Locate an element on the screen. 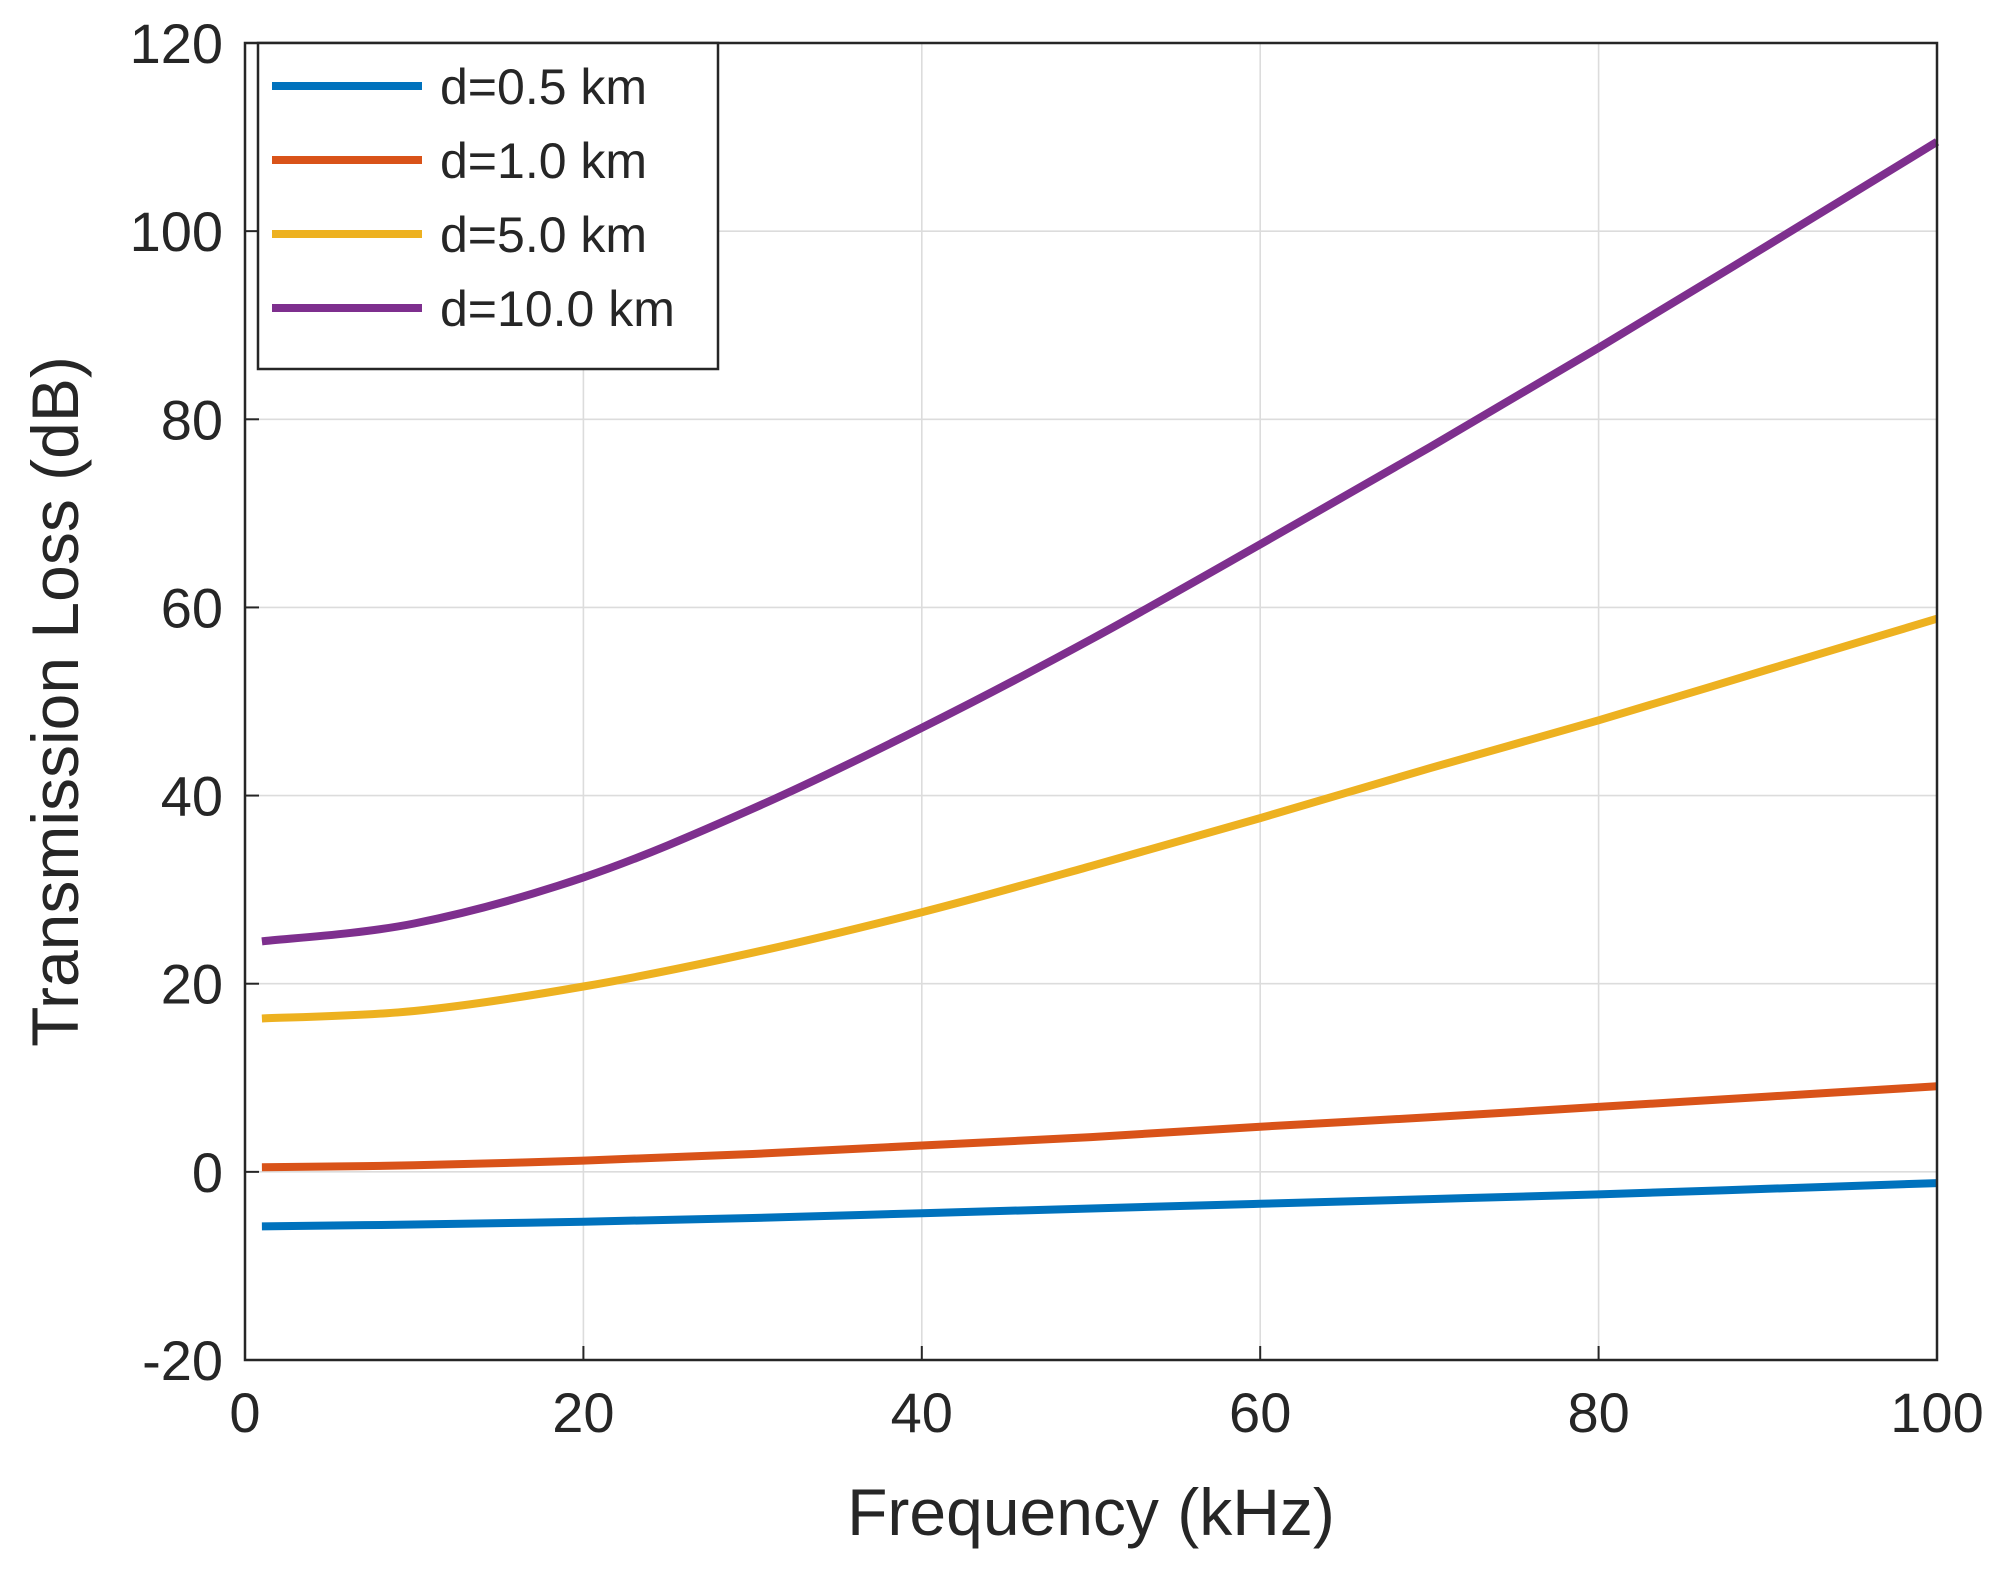  y-tick-label: 80 is located at coordinates (192, 419).